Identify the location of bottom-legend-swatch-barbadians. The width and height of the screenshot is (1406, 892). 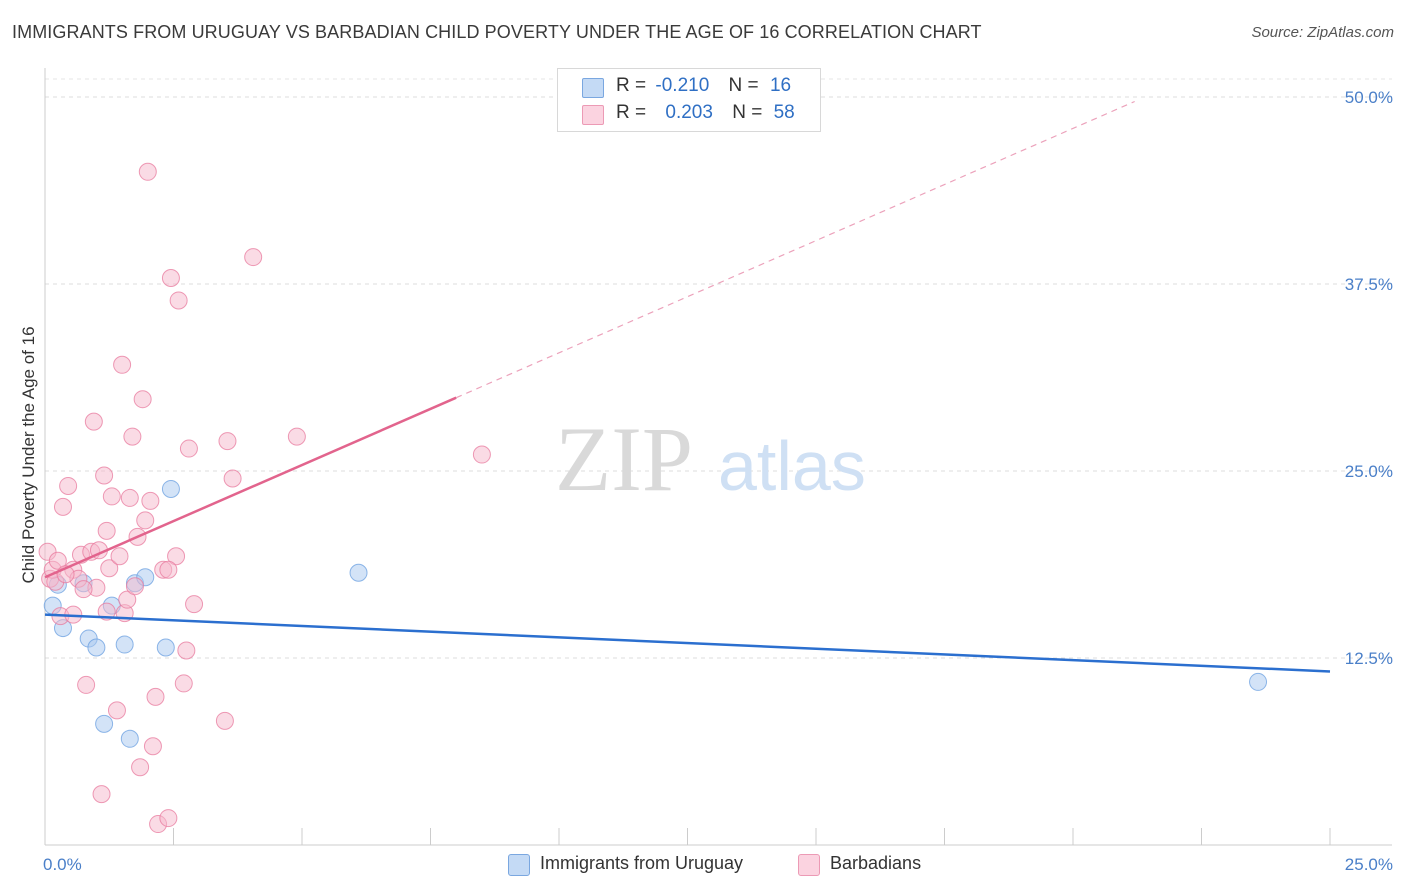
(809, 865).